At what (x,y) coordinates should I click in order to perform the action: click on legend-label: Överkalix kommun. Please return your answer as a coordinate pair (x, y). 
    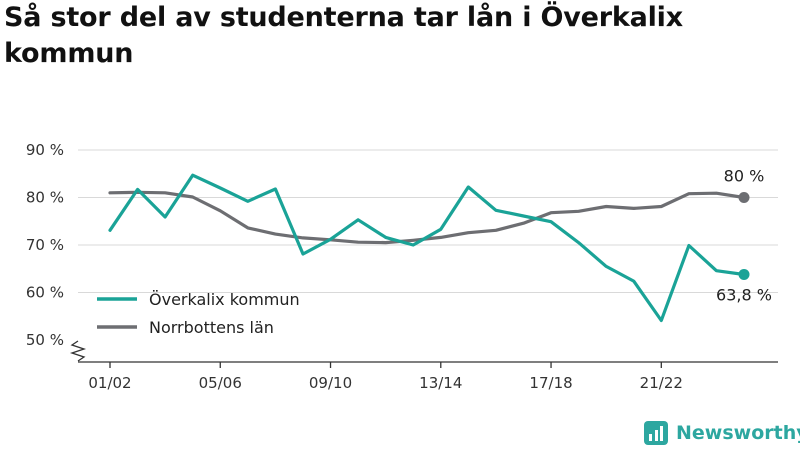
    Looking at the image, I should click on (224, 299).